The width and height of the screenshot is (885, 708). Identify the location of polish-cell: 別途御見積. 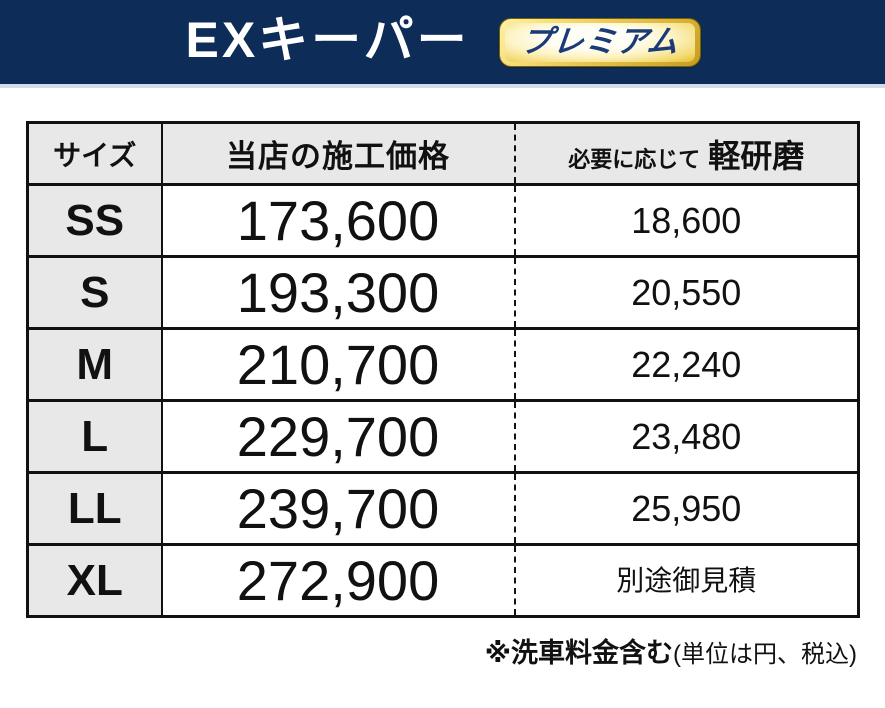
(686, 581).